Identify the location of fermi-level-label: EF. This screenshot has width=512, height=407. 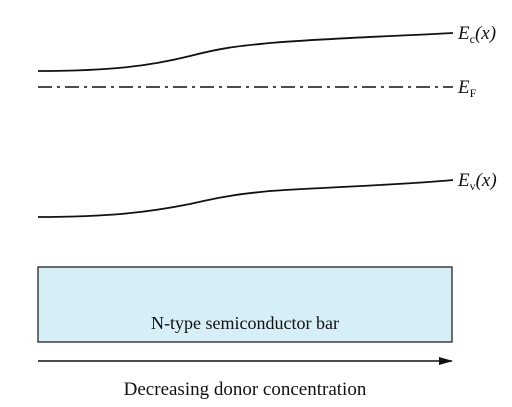
(467, 88).